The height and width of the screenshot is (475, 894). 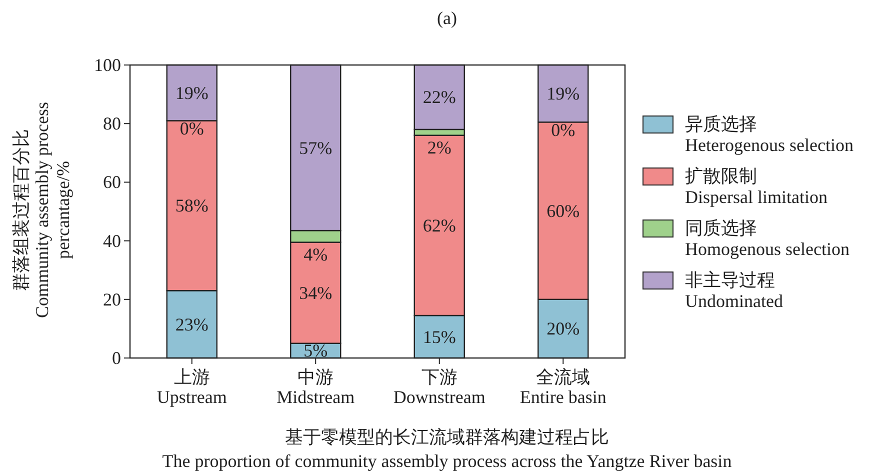 I want to click on x-tick-label: 中游 Midstream, so click(x=315, y=387).